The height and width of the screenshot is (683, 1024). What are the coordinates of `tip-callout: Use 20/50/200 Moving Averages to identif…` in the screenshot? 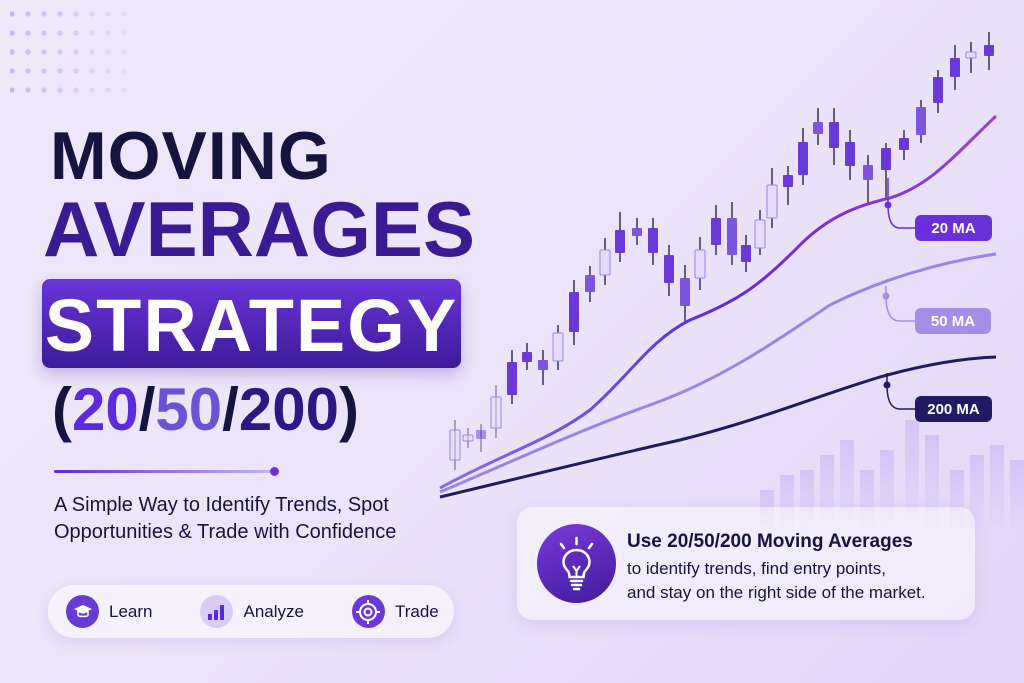 It's located at (746, 563).